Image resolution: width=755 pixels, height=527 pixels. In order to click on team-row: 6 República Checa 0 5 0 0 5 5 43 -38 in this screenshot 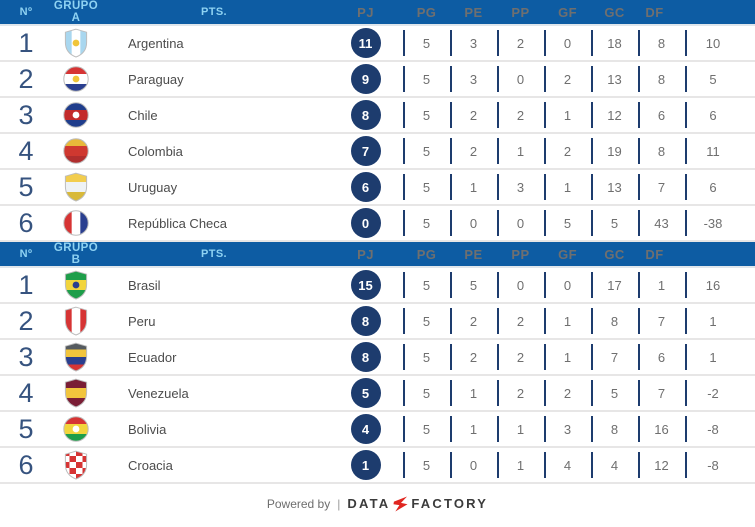, I will do `click(377, 224)`.